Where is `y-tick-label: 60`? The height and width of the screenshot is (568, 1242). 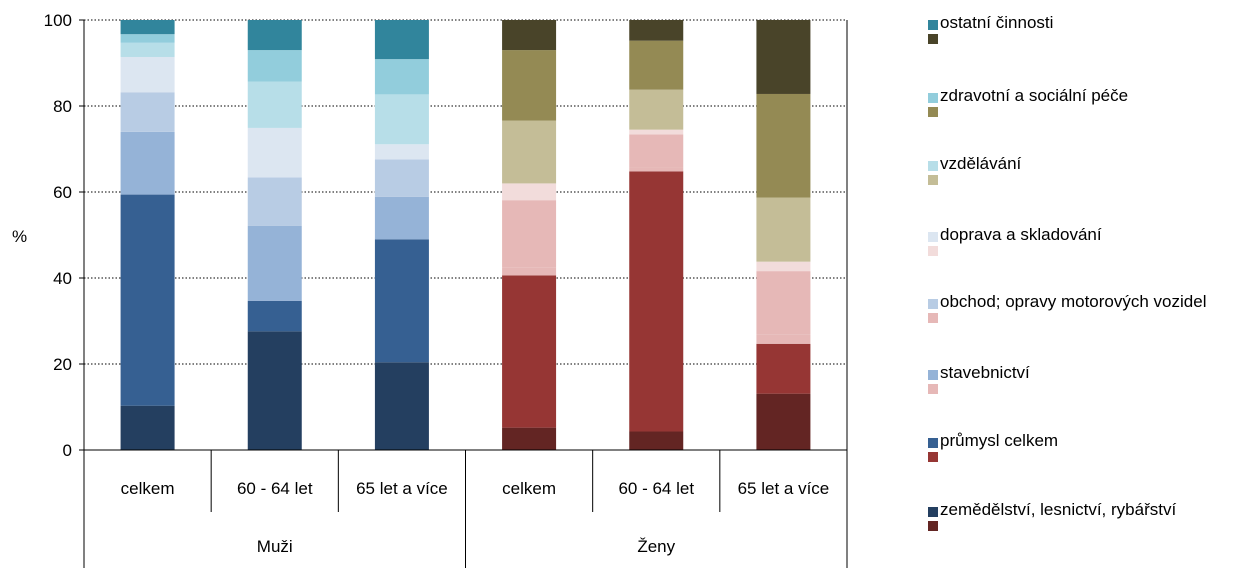
y-tick-label: 60 is located at coordinates (62, 192).